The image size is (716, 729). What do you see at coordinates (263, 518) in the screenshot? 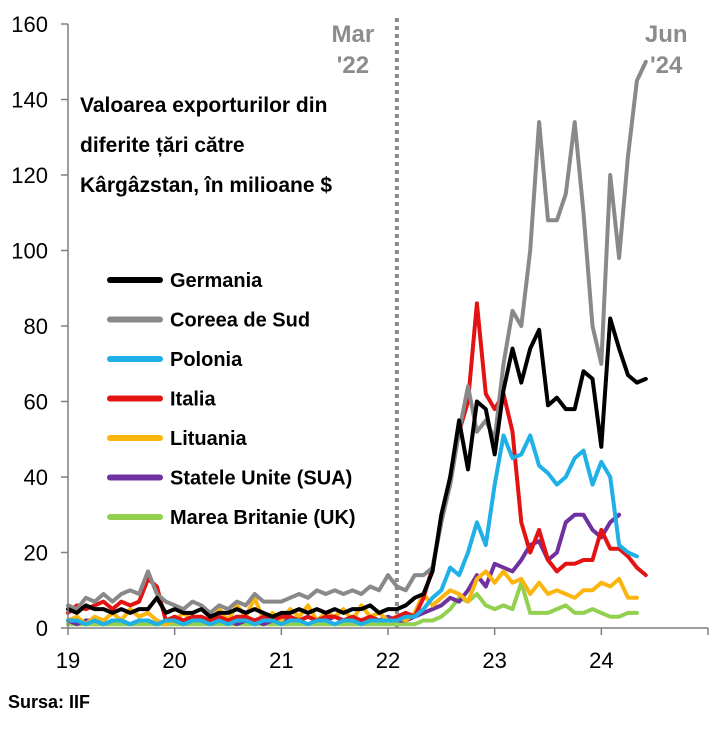
I see `legend-label: Marea Britanie (UK)` at bounding box center [263, 518].